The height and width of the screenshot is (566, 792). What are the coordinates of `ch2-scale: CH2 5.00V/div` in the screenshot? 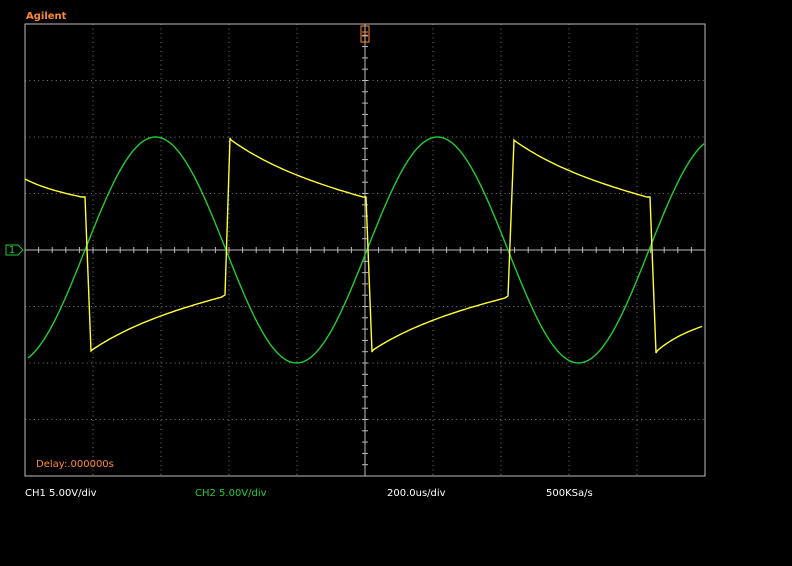 It's located at (231, 493).